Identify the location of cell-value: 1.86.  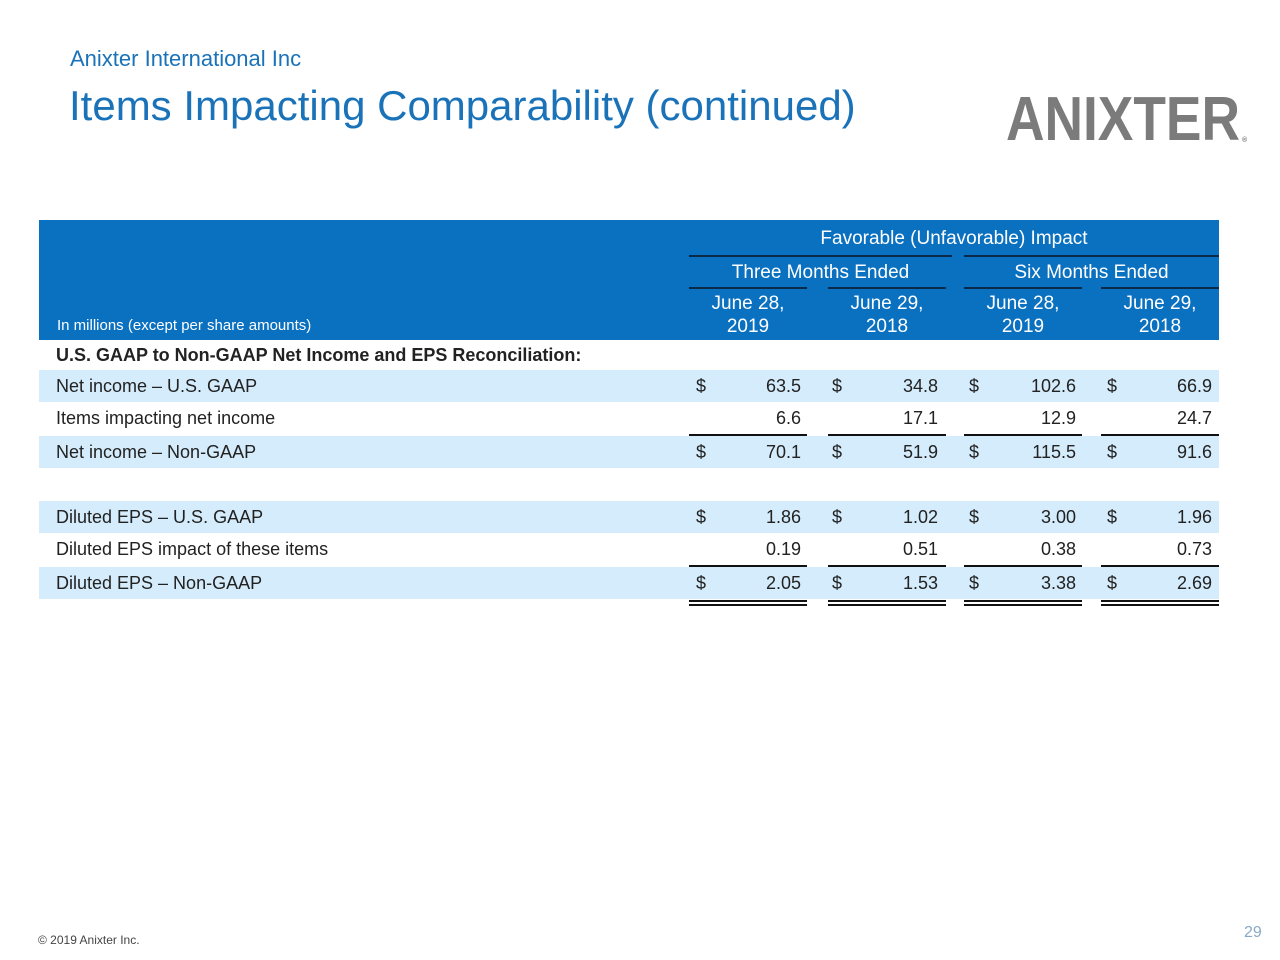
(783, 517).